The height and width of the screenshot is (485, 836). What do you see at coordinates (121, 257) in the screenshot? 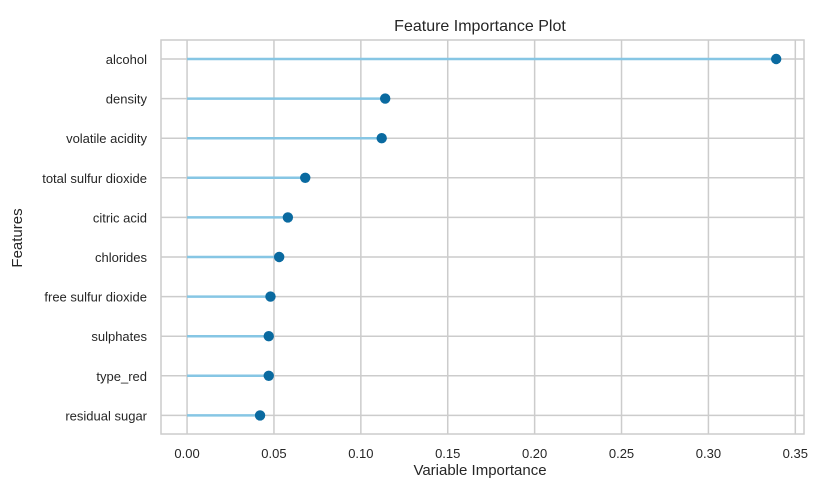
I see `y-tick-label: chlorides` at bounding box center [121, 257].